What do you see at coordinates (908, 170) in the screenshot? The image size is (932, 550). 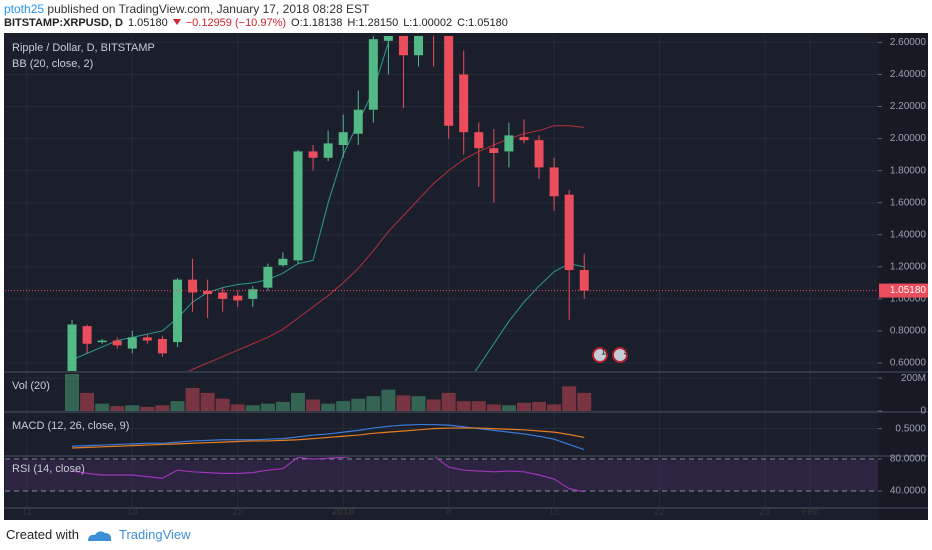 I see `y-tick-label: 1.80000` at bounding box center [908, 170].